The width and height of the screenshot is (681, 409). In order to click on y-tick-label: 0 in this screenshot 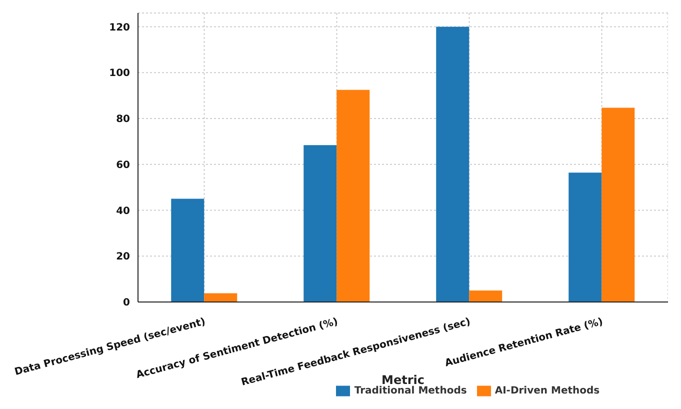, I will do `click(126, 303)`.